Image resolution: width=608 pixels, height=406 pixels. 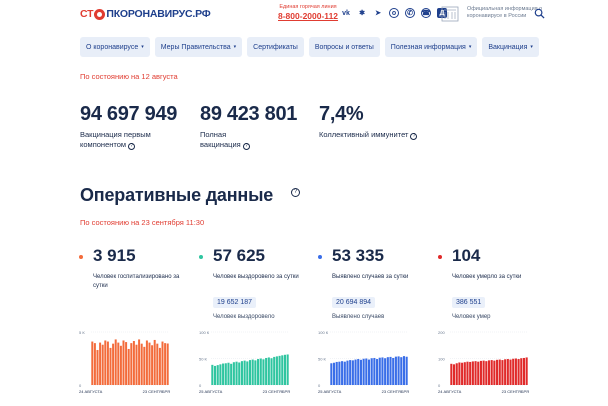 What do you see at coordinates (112, 47) in the screenshot?
I see `nav-label: О коронавирусе` at bounding box center [112, 47].